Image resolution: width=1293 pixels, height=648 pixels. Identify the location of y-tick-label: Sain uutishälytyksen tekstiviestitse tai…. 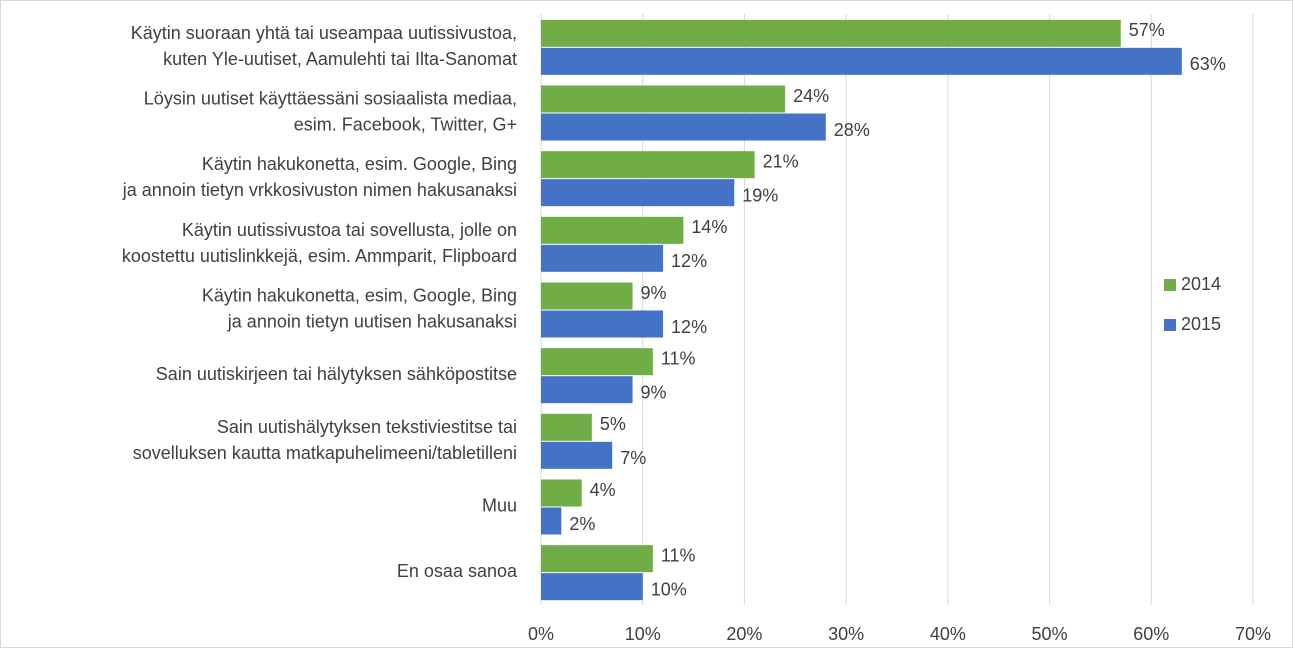
(325, 440).